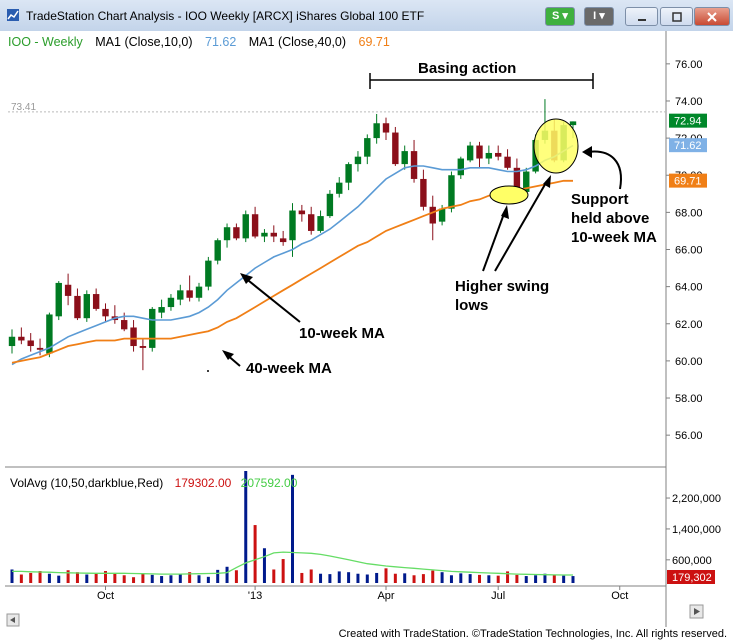 Image resolution: width=733 pixels, height=642 pixels. I want to click on price-tick-label: 64.00, so click(689, 288).